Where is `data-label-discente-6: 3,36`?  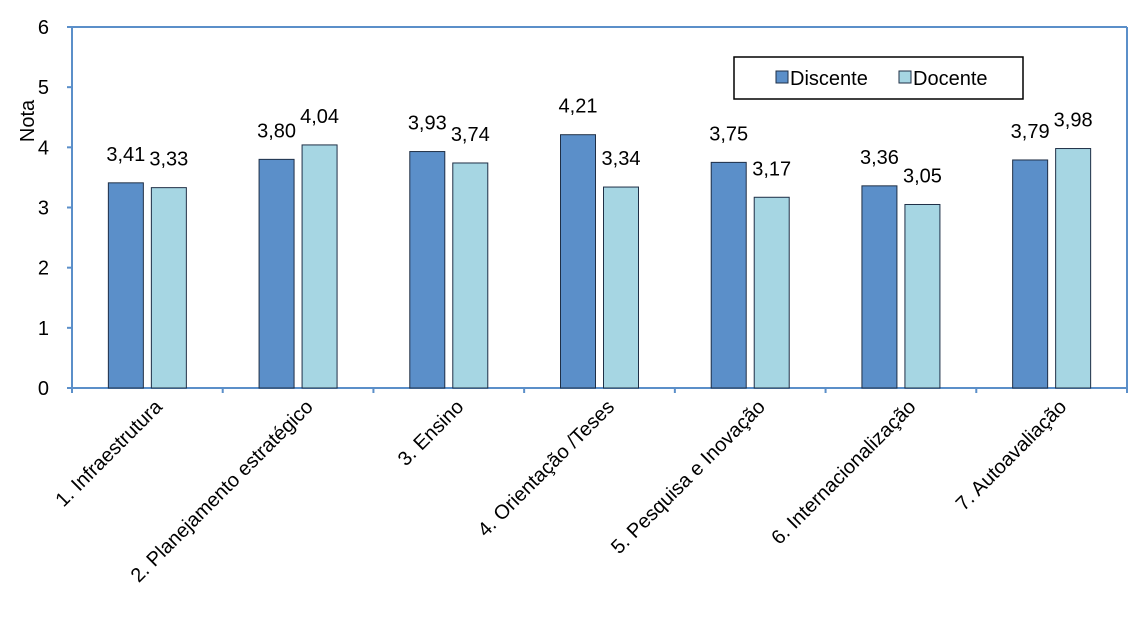
data-label-discente-6: 3,36 is located at coordinates (879, 158).